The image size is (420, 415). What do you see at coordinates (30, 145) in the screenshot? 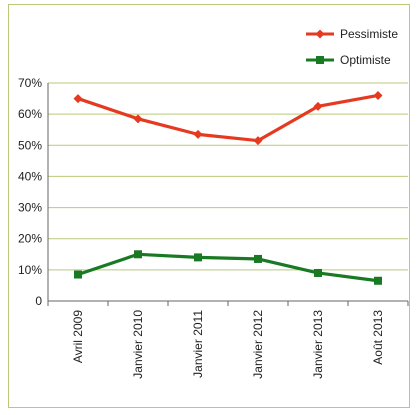
I see `y-tick-label: 50%` at bounding box center [30, 145].